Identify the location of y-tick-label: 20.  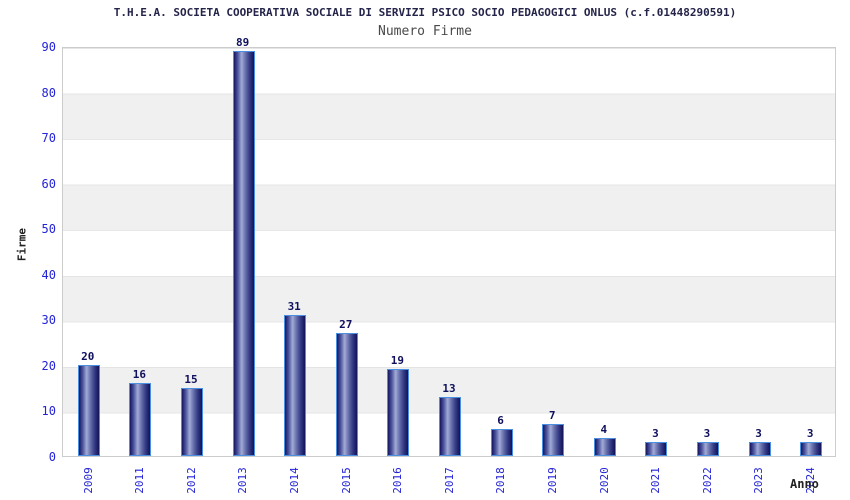
(48, 365).